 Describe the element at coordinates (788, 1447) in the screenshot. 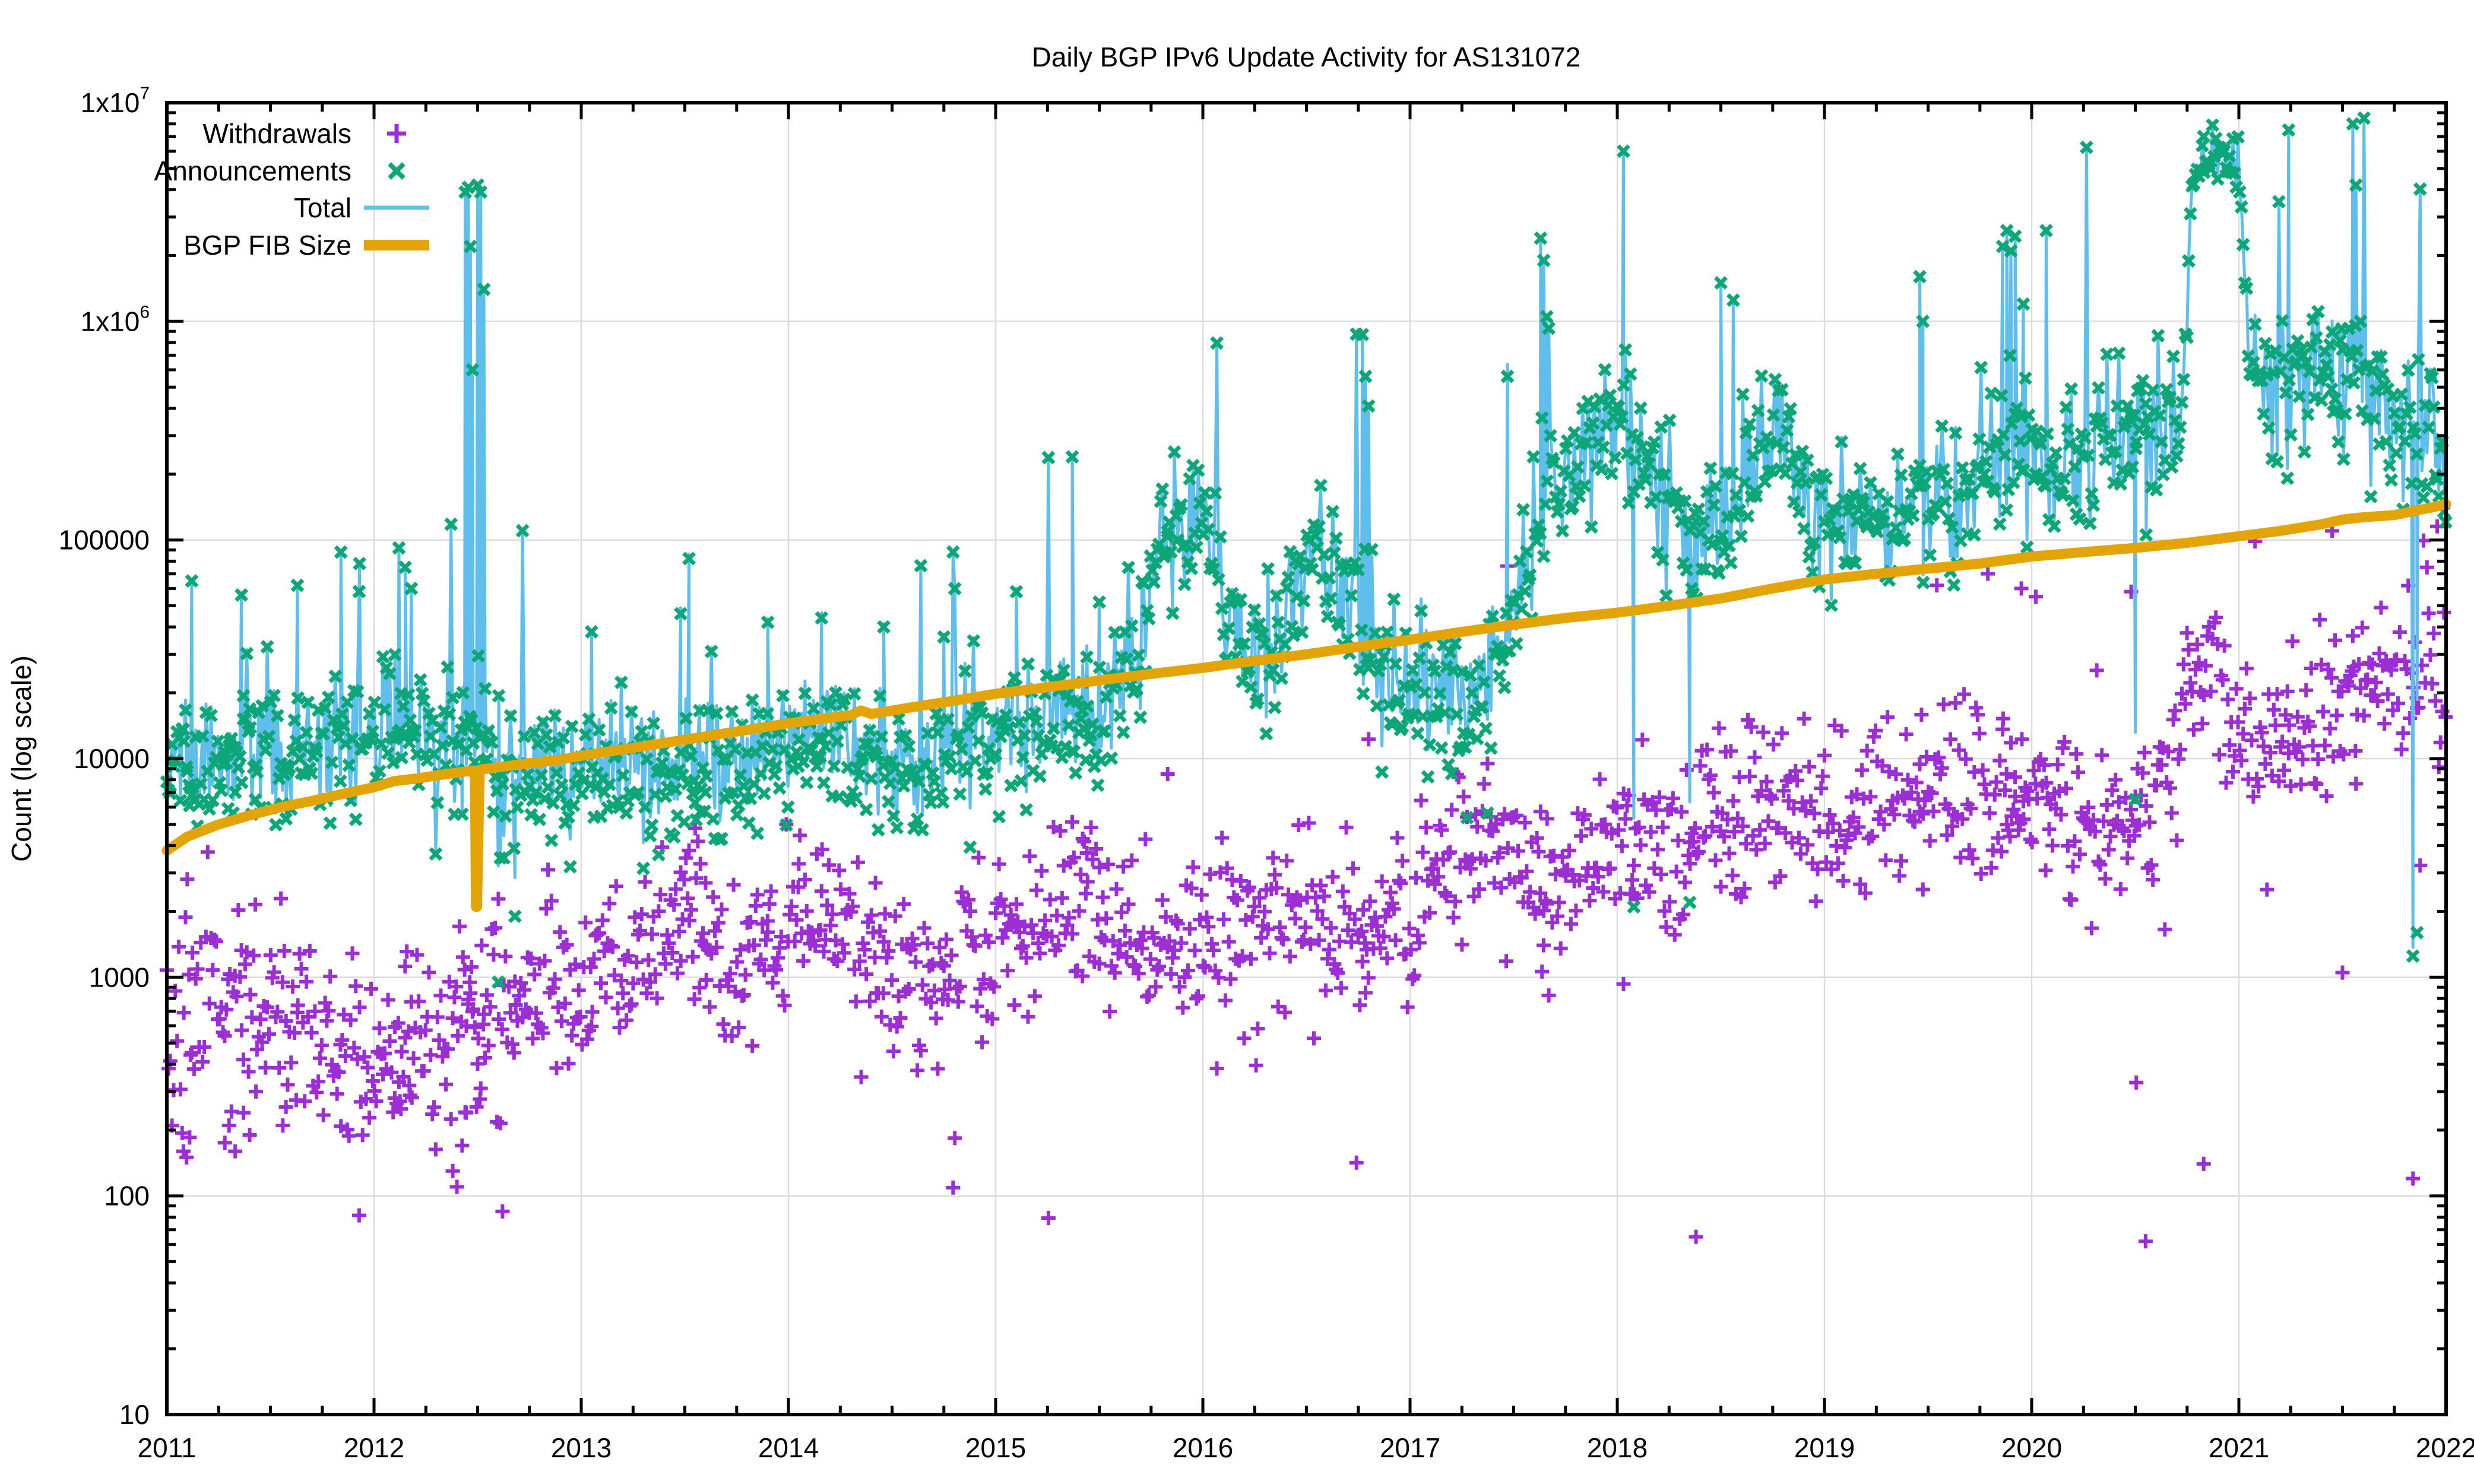

I see `x-tick-label: 2014` at that location.